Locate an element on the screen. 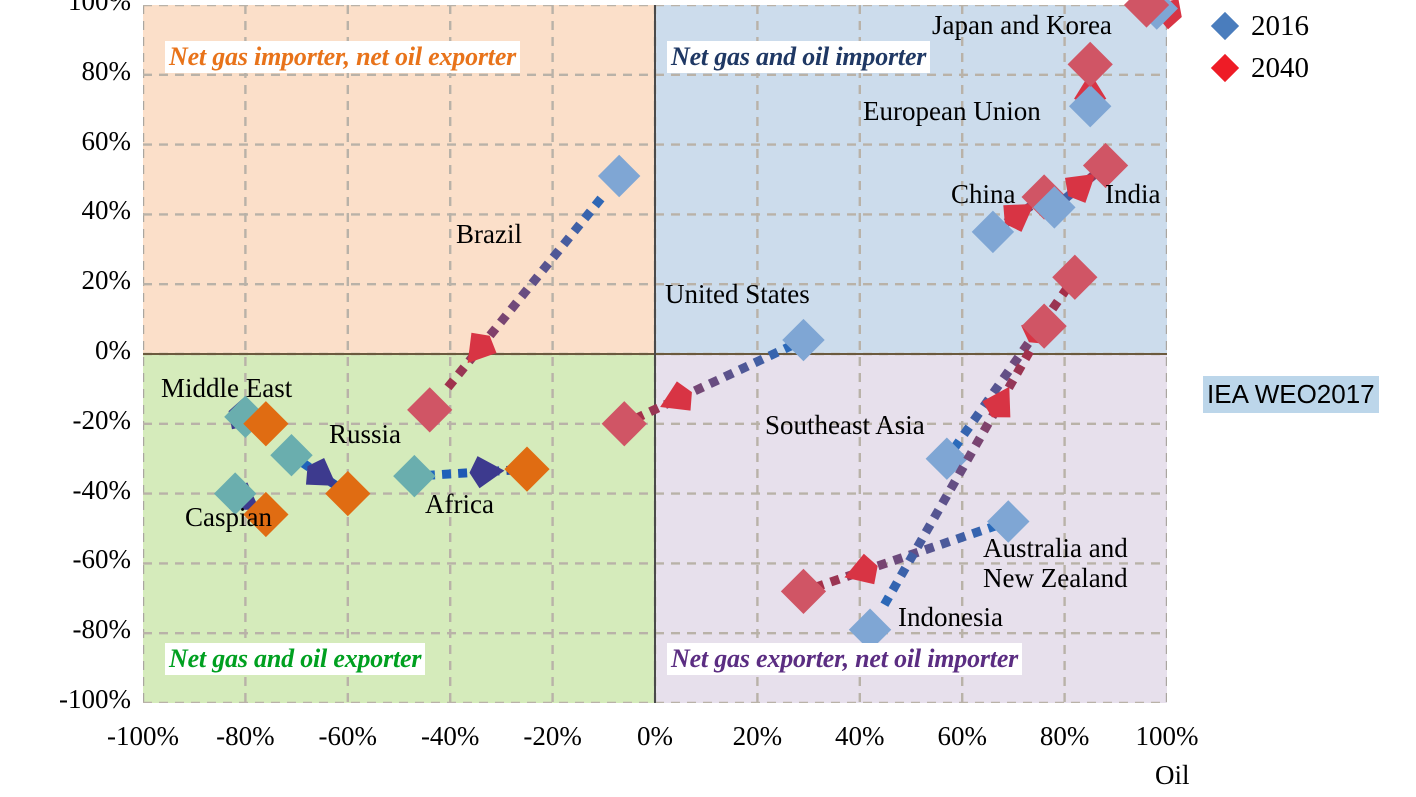 The height and width of the screenshot is (797, 1416). x-tick--80: -80% is located at coordinates (245, 736).